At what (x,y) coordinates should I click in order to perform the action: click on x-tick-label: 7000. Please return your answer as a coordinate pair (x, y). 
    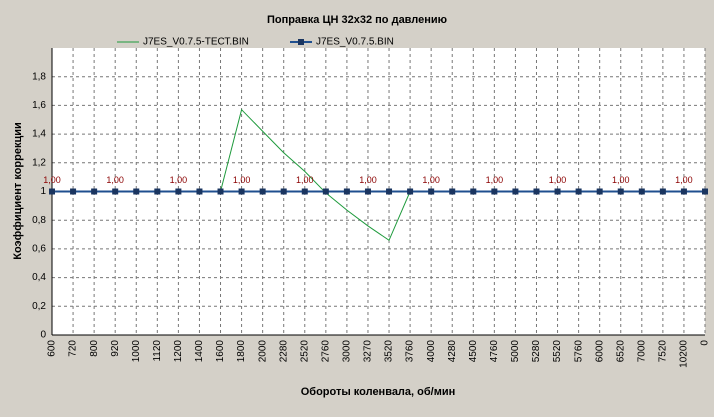
    Looking at the image, I should click on (641, 351).